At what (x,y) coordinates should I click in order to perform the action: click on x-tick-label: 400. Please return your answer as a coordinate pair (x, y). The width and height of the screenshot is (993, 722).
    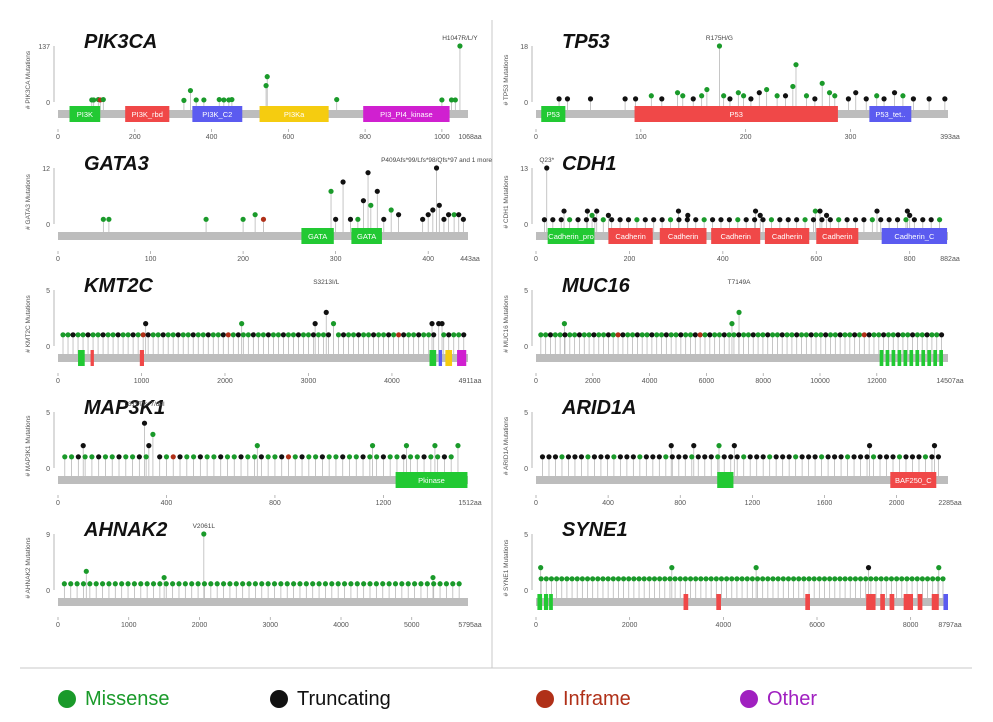
    Looking at the image, I should click on (723, 259).